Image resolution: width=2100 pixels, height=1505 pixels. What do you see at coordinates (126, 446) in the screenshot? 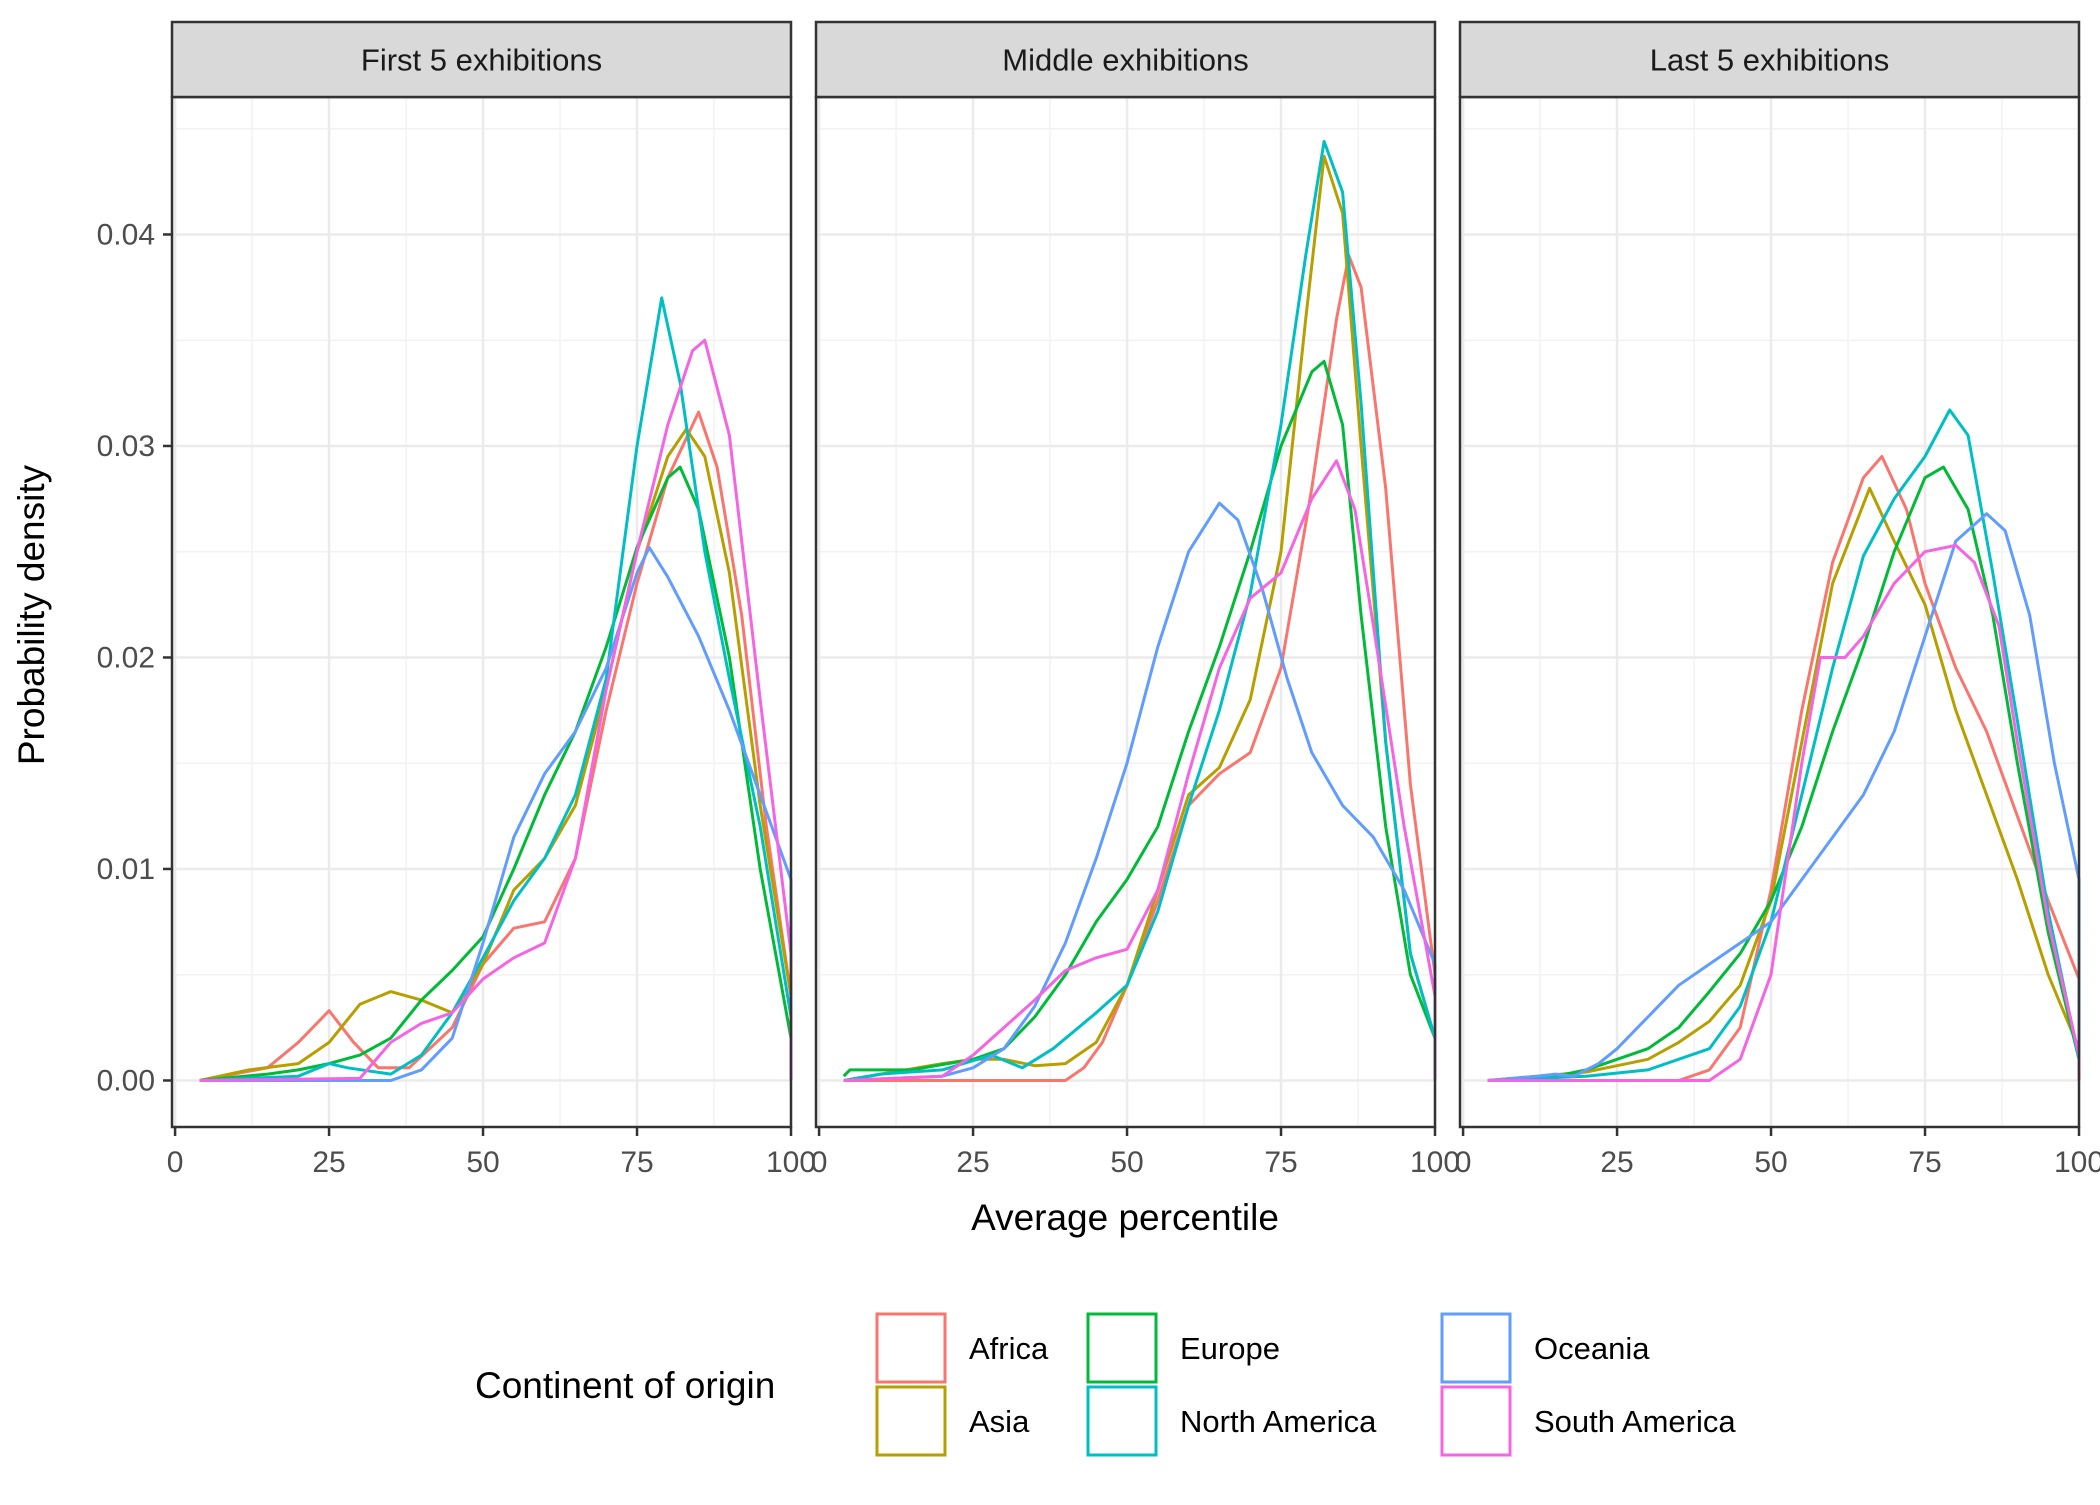
I see `y-tick-label: 0.03` at bounding box center [126, 446].